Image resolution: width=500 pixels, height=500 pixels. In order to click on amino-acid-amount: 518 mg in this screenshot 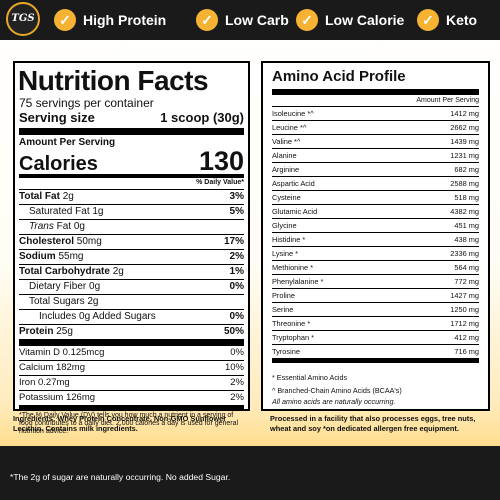, I will do `click(466, 197)`.